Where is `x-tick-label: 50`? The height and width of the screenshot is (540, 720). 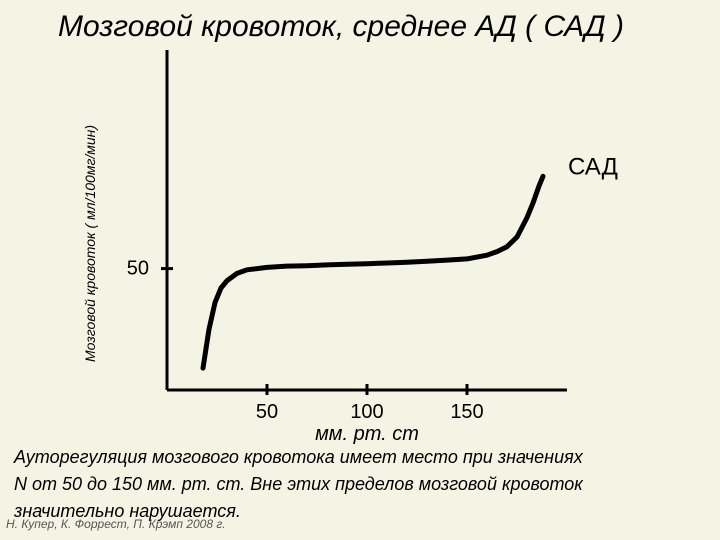 x-tick-label: 50 is located at coordinates (267, 412).